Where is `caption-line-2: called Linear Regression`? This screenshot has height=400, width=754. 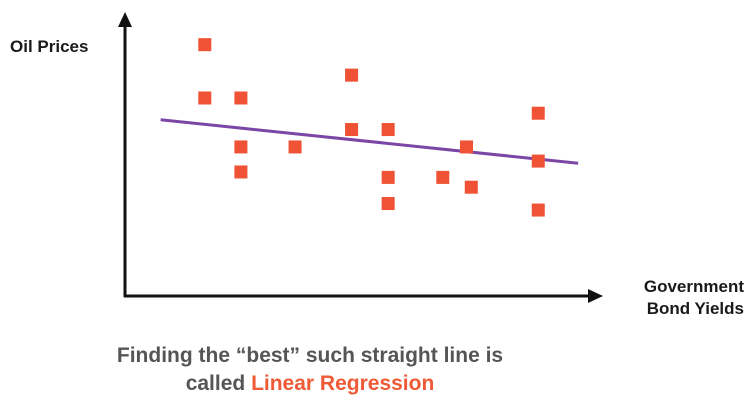 caption-line-2: called Linear Regression is located at coordinates (310, 384).